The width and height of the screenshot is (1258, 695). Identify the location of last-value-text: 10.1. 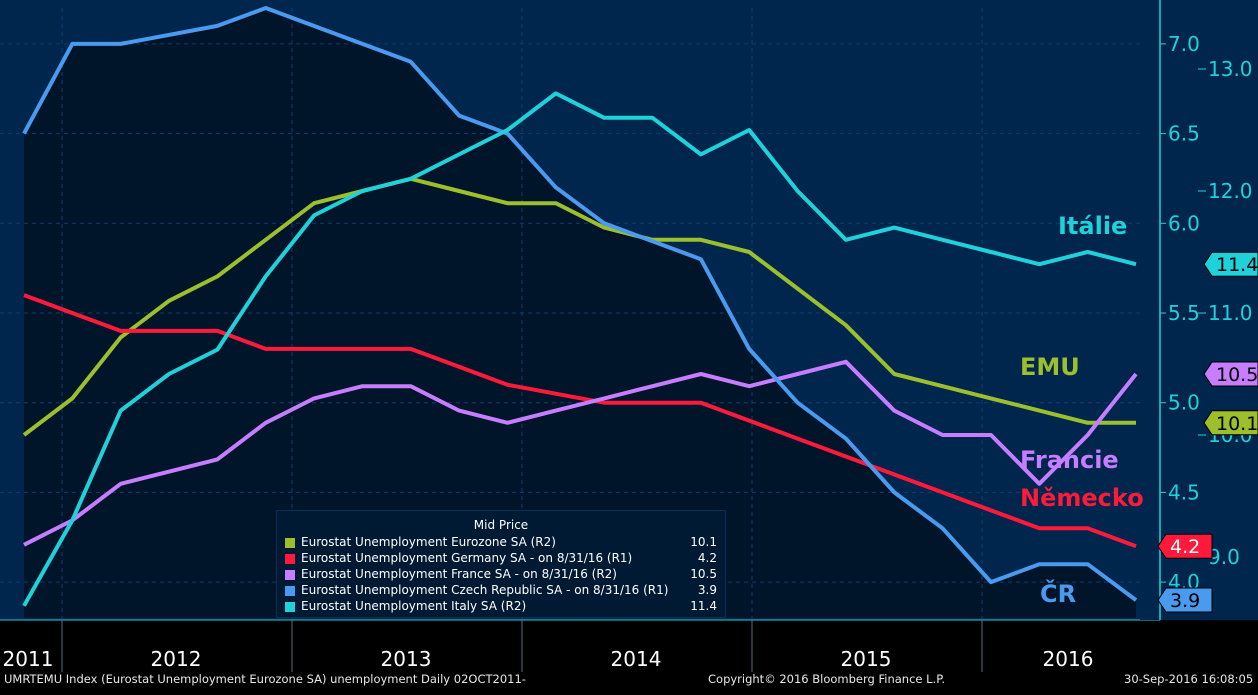
(1237, 424).